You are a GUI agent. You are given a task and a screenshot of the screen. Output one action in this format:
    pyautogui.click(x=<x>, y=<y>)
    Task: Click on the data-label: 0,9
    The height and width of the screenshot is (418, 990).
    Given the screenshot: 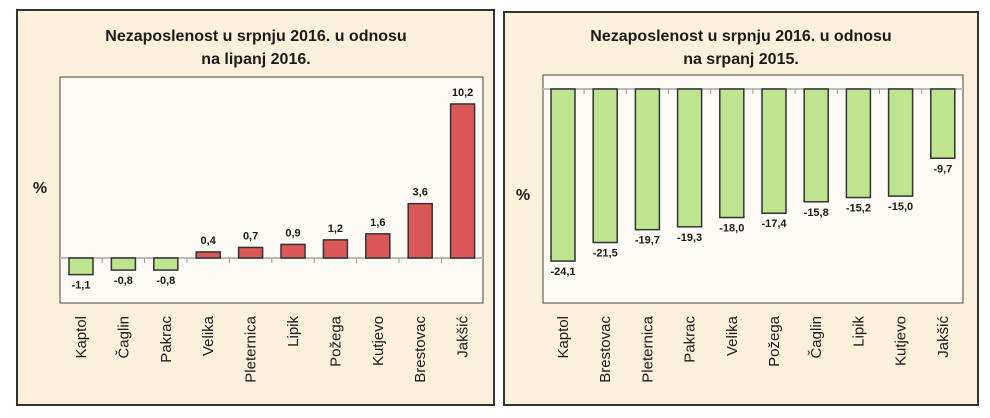 What is the action you would take?
    pyautogui.click(x=292, y=233)
    